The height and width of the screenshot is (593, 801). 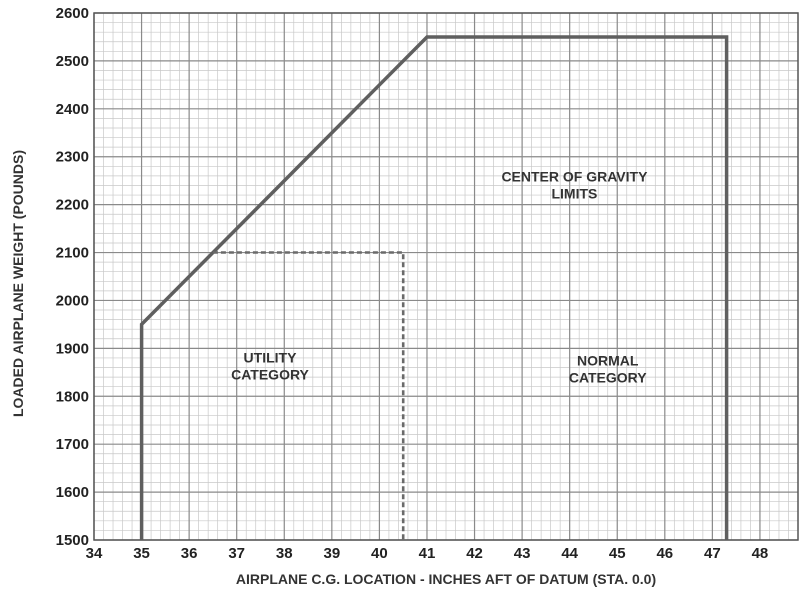 I want to click on y-axis-label: LOADED AIRPLANE WEIGHT (POUNDS), so click(x=18, y=283).